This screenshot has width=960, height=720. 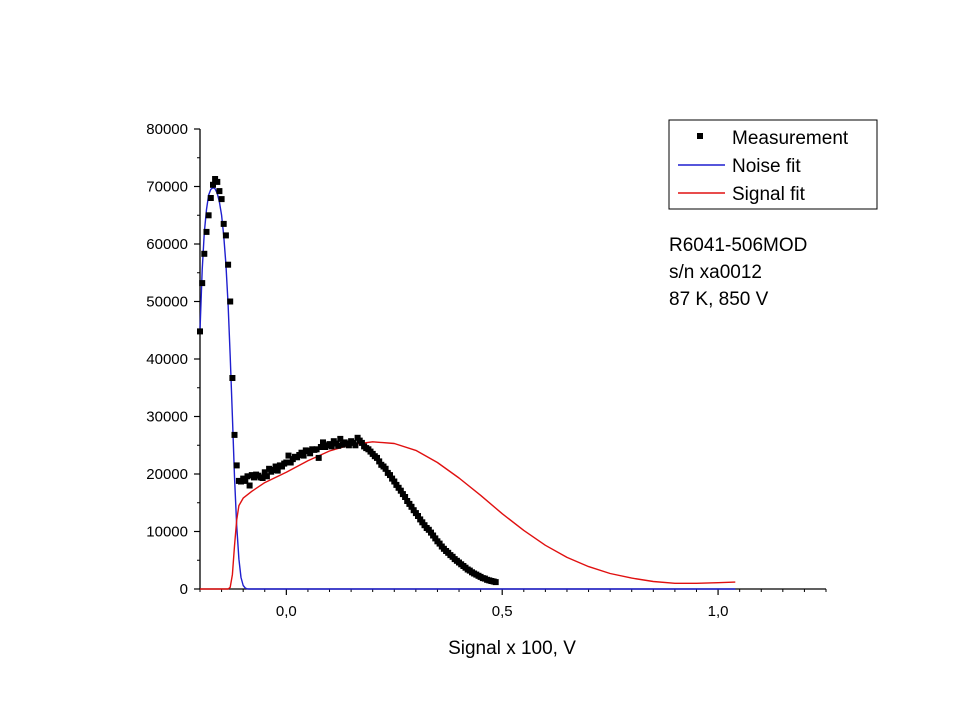 What do you see at coordinates (512, 648) in the screenshot?
I see `x-axis-title: Signal x 100, V` at bounding box center [512, 648].